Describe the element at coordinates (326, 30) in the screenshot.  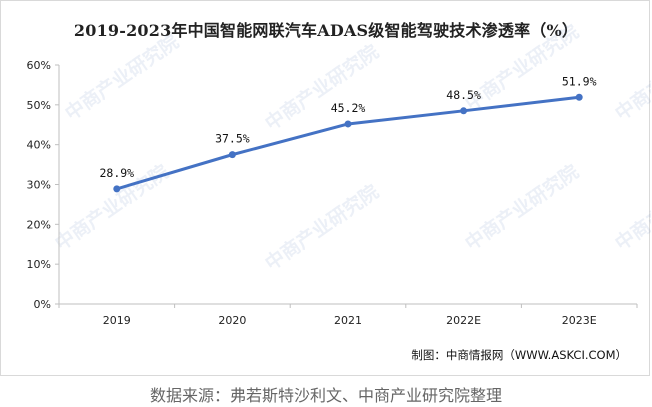
I see `chart-title: 2019-2023年中国智能网联汽车ADAS级智能驾驶技术渗透率（%）` at that location.